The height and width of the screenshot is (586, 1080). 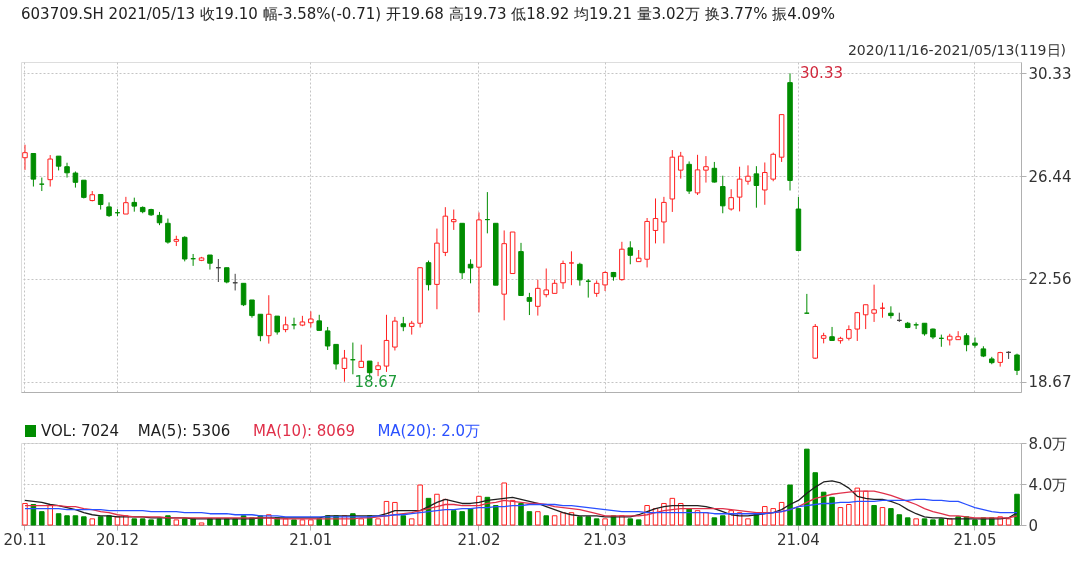 What do you see at coordinates (311, 539) in the screenshot?
I see `x-tick-label: 21.01` at bounding box center [311, 539].